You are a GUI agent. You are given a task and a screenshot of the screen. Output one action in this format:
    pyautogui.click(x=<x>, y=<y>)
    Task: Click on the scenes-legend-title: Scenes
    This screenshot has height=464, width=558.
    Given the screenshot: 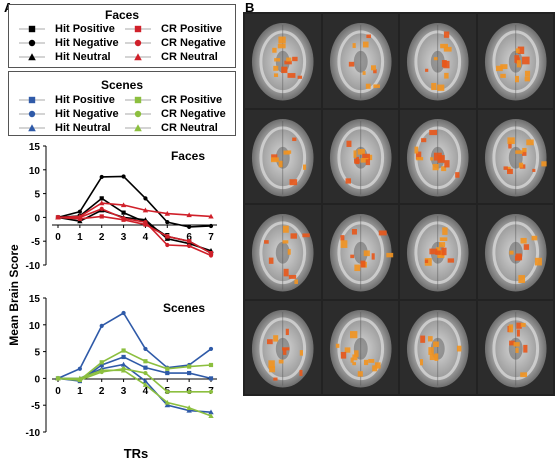 What is the action you would take?
    pyautogui.click(x=122, y=85)
    